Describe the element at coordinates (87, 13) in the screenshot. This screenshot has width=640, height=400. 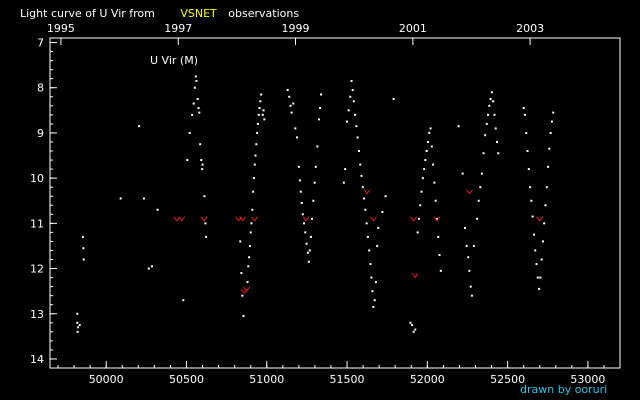
I see `title-prefix: Light curve of U Vir from` at that location.